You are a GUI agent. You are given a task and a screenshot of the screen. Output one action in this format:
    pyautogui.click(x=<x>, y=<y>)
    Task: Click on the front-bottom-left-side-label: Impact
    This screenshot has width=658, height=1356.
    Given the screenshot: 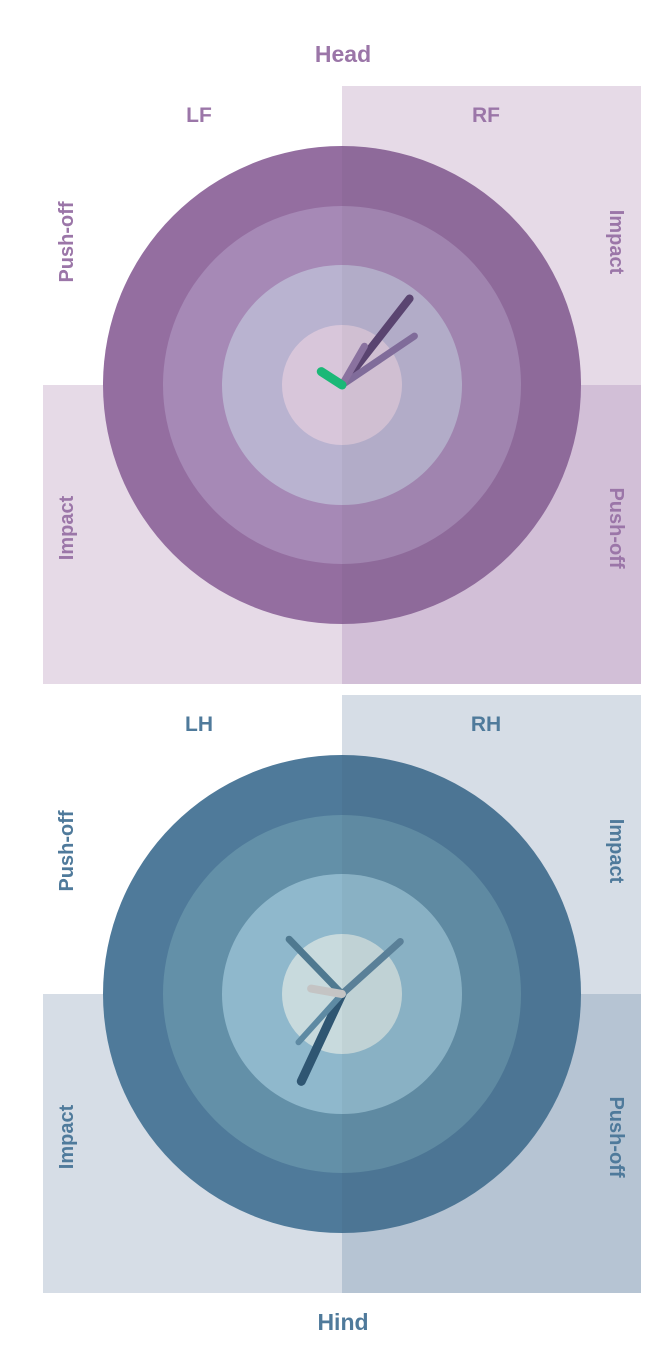 What is the action you would take?
    pyautogui.click(x=67, y=527)
    